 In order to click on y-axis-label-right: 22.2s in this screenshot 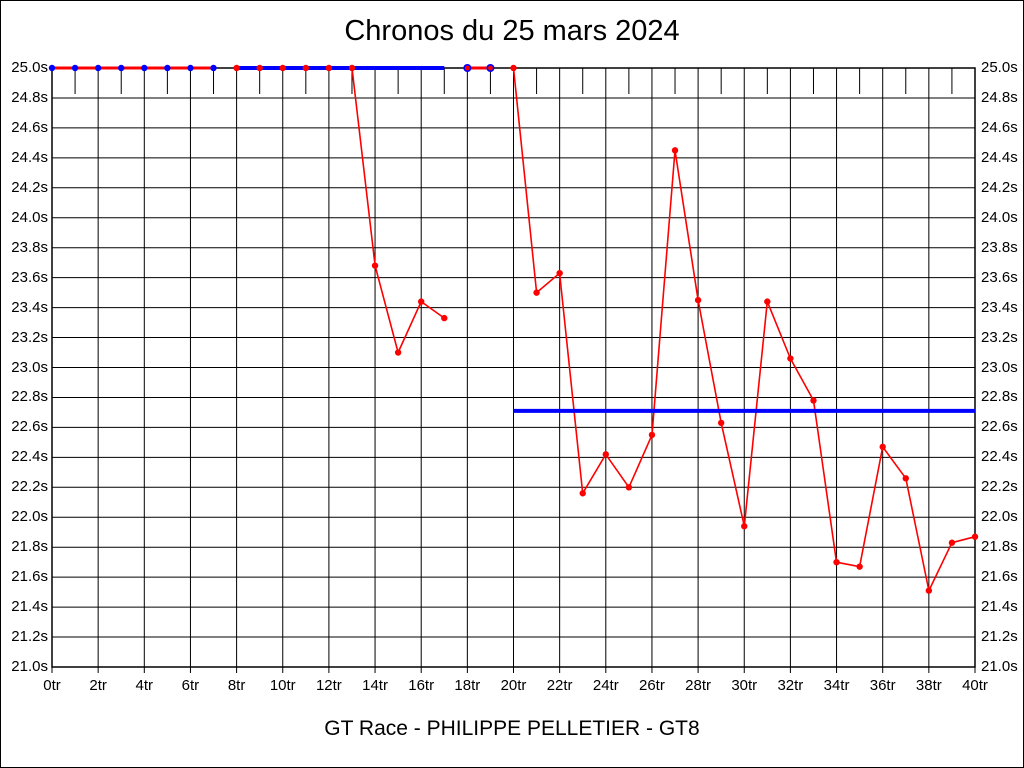, I will do `click(999, 487)`.